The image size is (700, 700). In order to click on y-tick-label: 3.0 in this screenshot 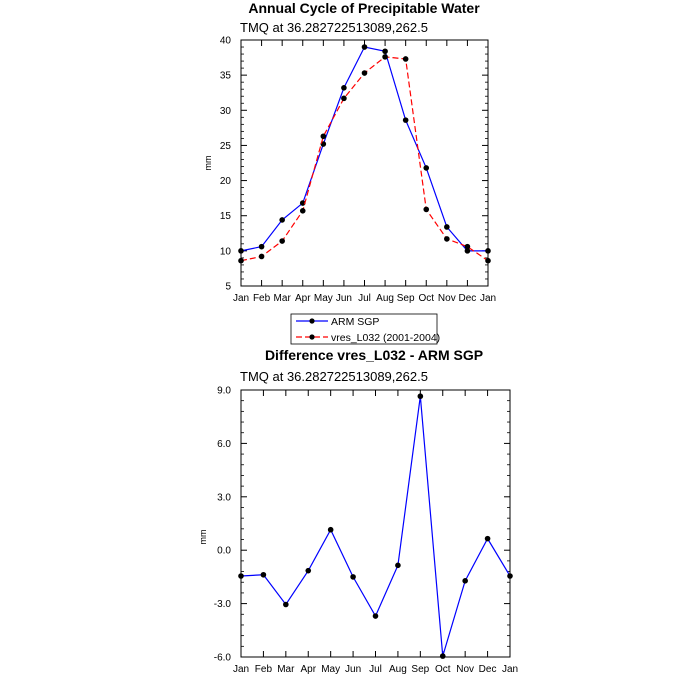, I will do `click(224, 497)`.